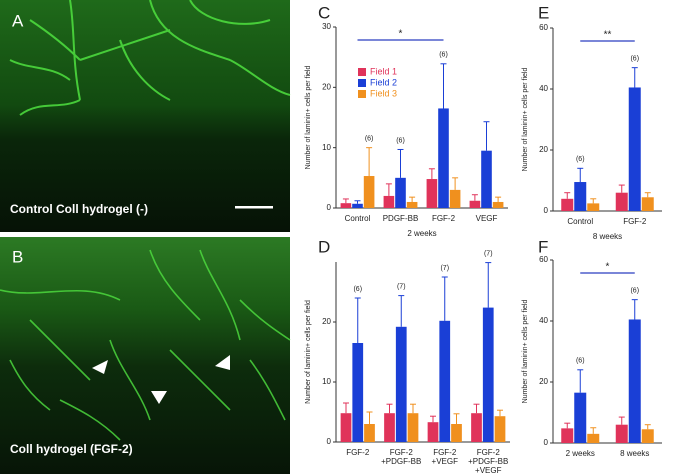 The image size is (685, 474). Describe the element at coordinates (487, 218) in the screenshot. I see `x-tick-label: VEGF` at that location.